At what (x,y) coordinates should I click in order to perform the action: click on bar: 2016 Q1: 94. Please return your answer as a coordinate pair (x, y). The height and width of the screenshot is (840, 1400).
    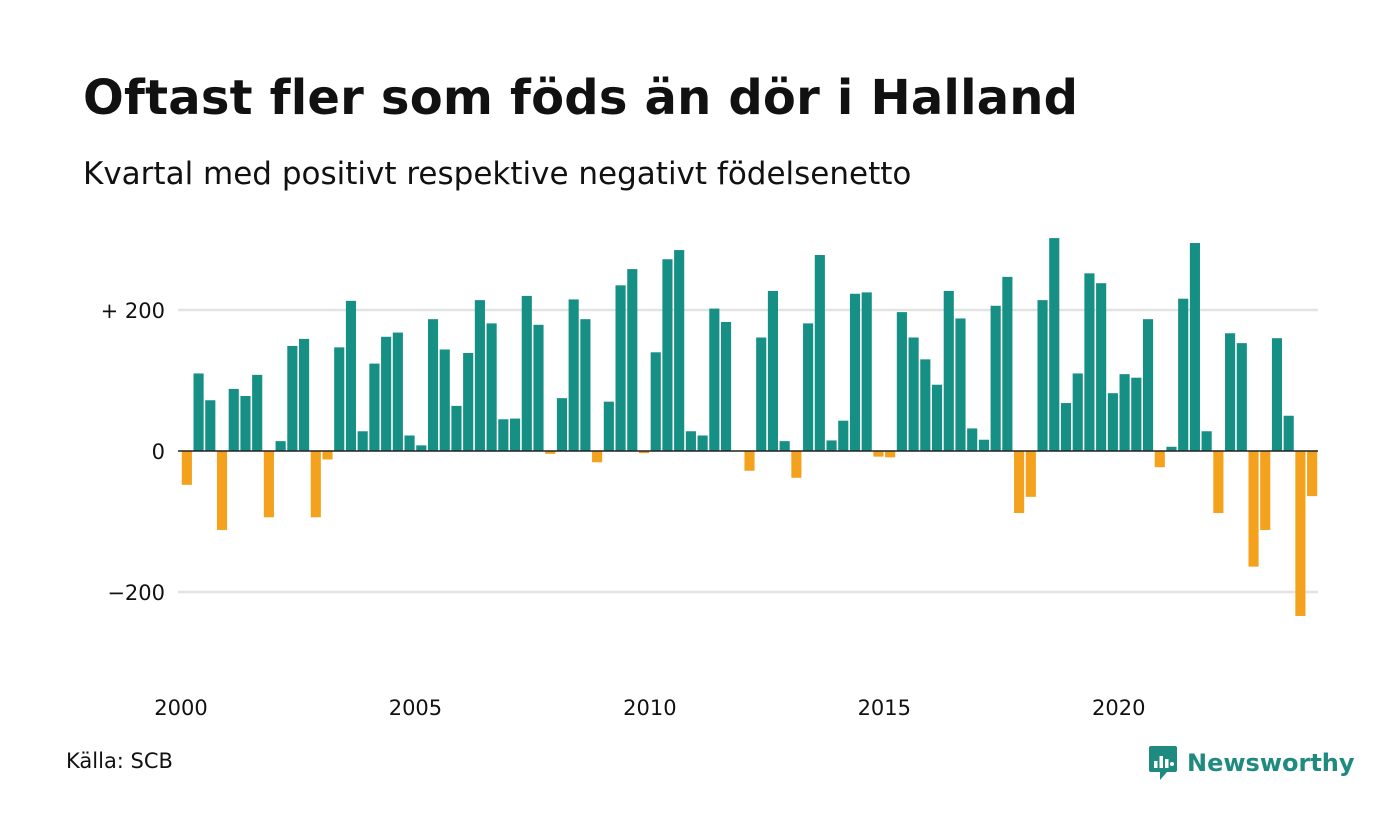
    Looking at the image, I should click on (937, 417).